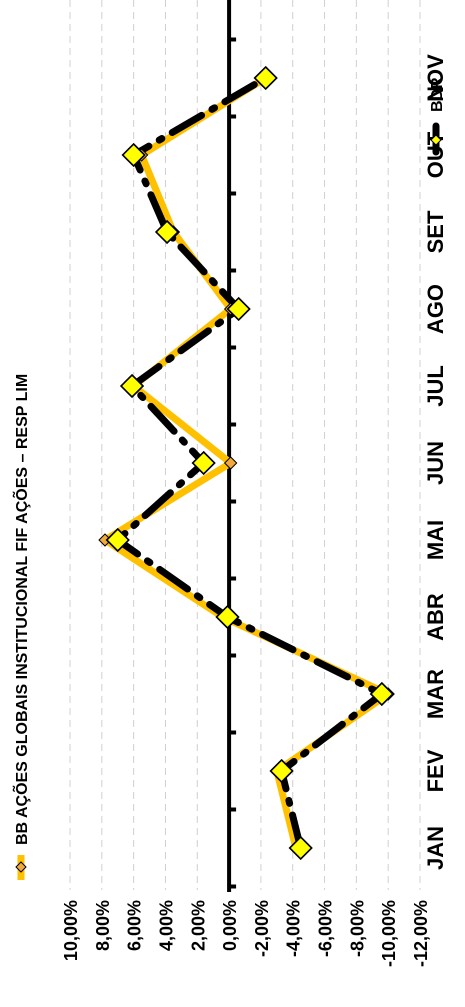 The width and height of the screenshot is (465, 1007). Describe the element at coordinates (135, 925) in the screenshot. I see `value-tick-label: 6,00%` at that location.